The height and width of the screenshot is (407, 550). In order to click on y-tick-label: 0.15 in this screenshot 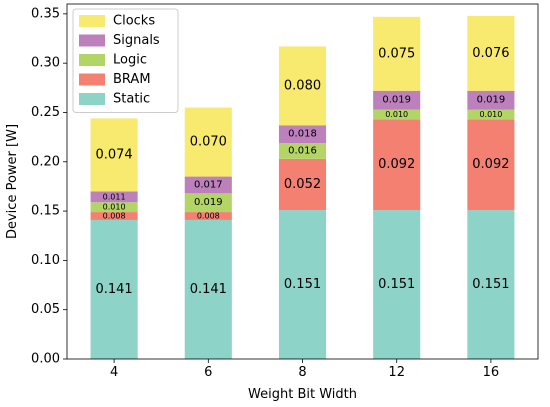, I will do `click(45, 211)`.